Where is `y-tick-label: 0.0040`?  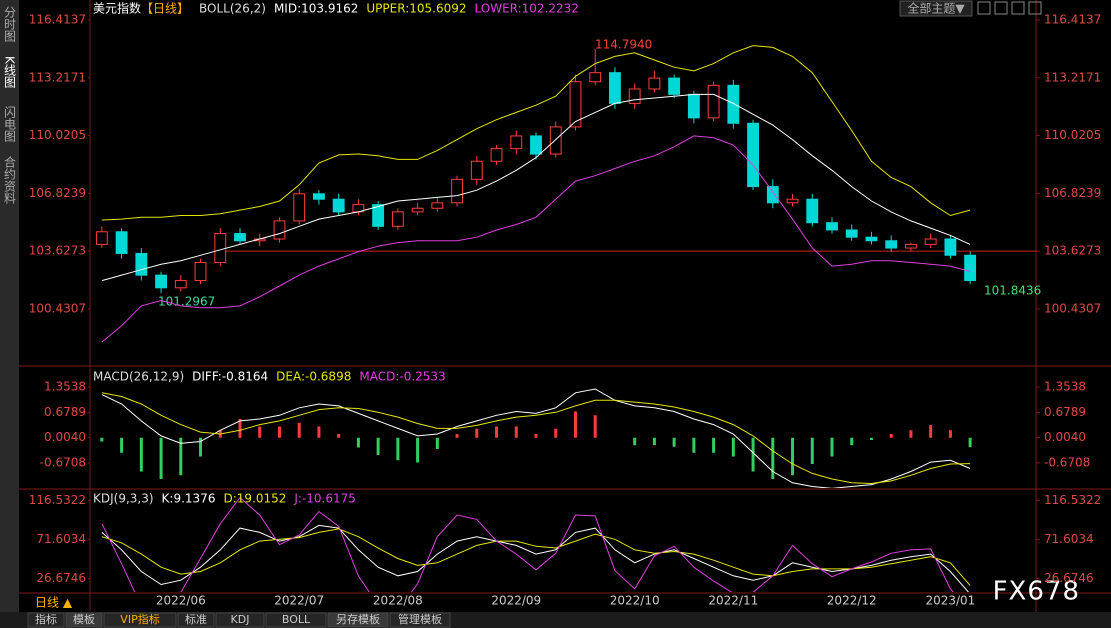 y-tick-label: 0.0040 is located at coordinates (65, 437).